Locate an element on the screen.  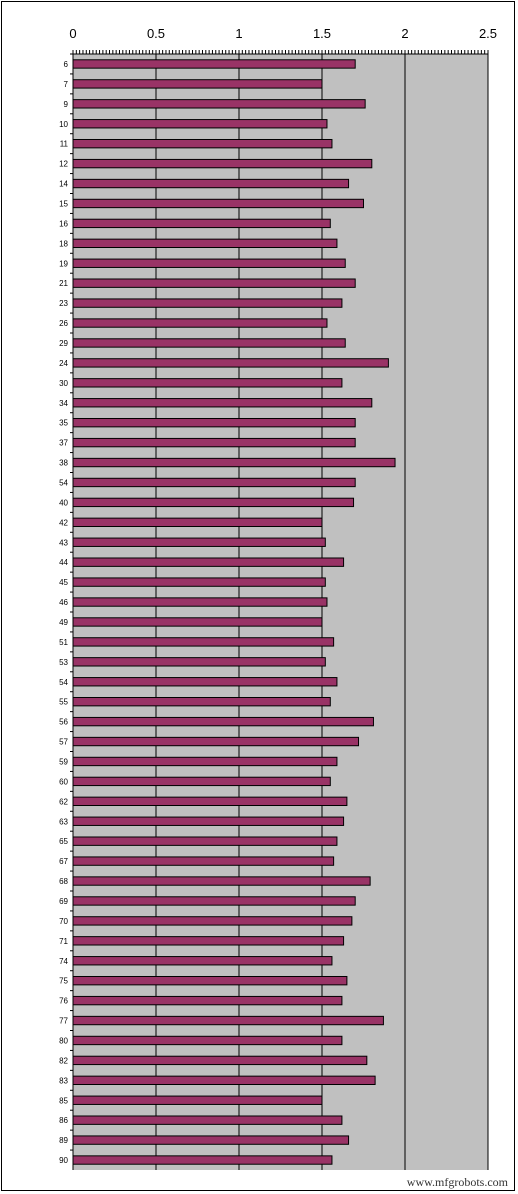
category-label: 9 is located at coordinates (66, 104).